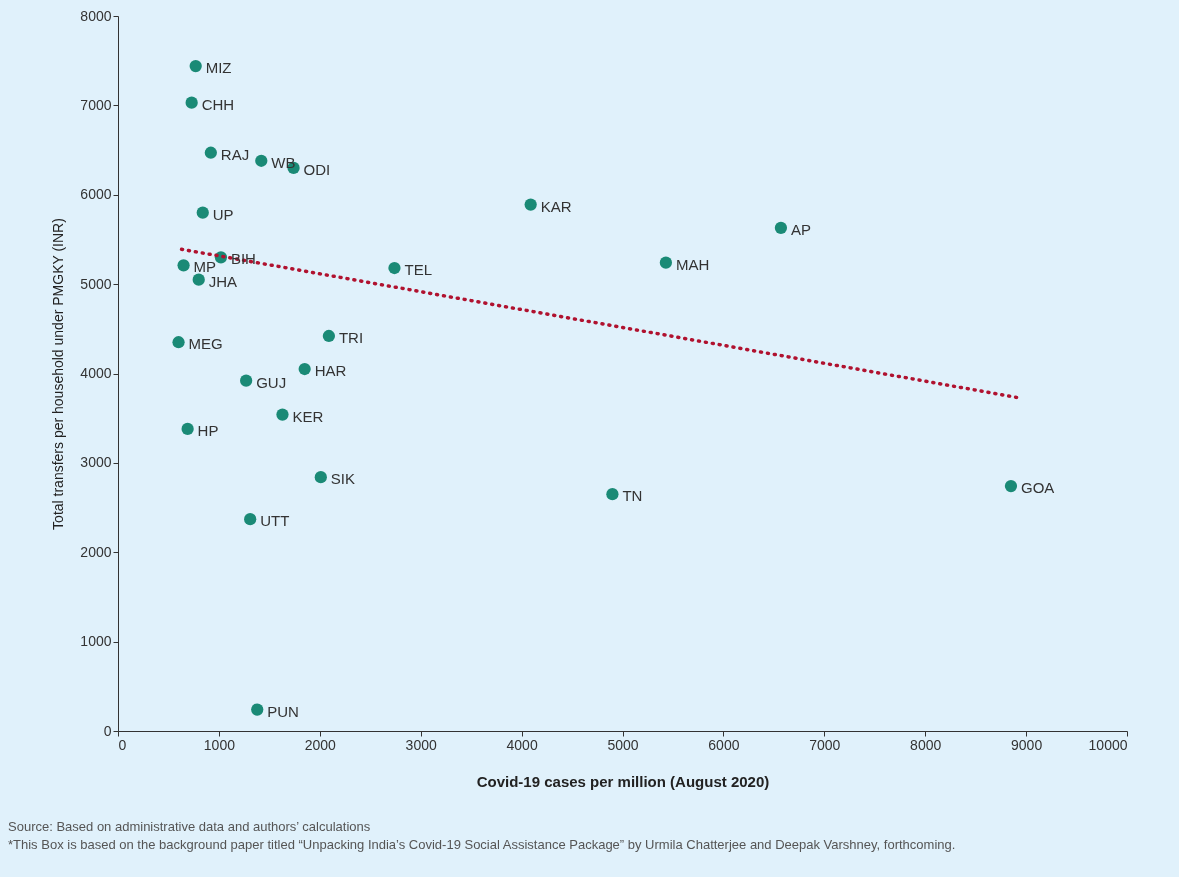  What do you see at coordinates (418, 270) in the screenshot?
I see `annotation: TEL` at bounding box center [418, 270].